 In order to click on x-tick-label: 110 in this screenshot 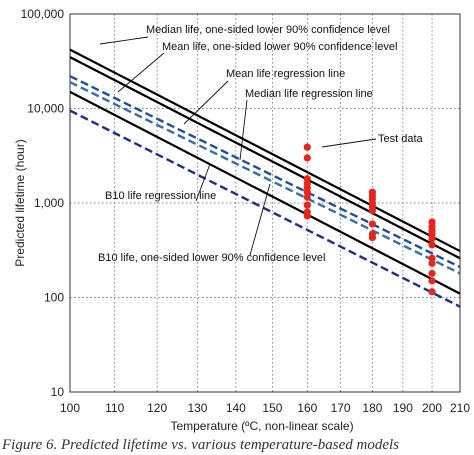, I will do `click(114, 408)`.